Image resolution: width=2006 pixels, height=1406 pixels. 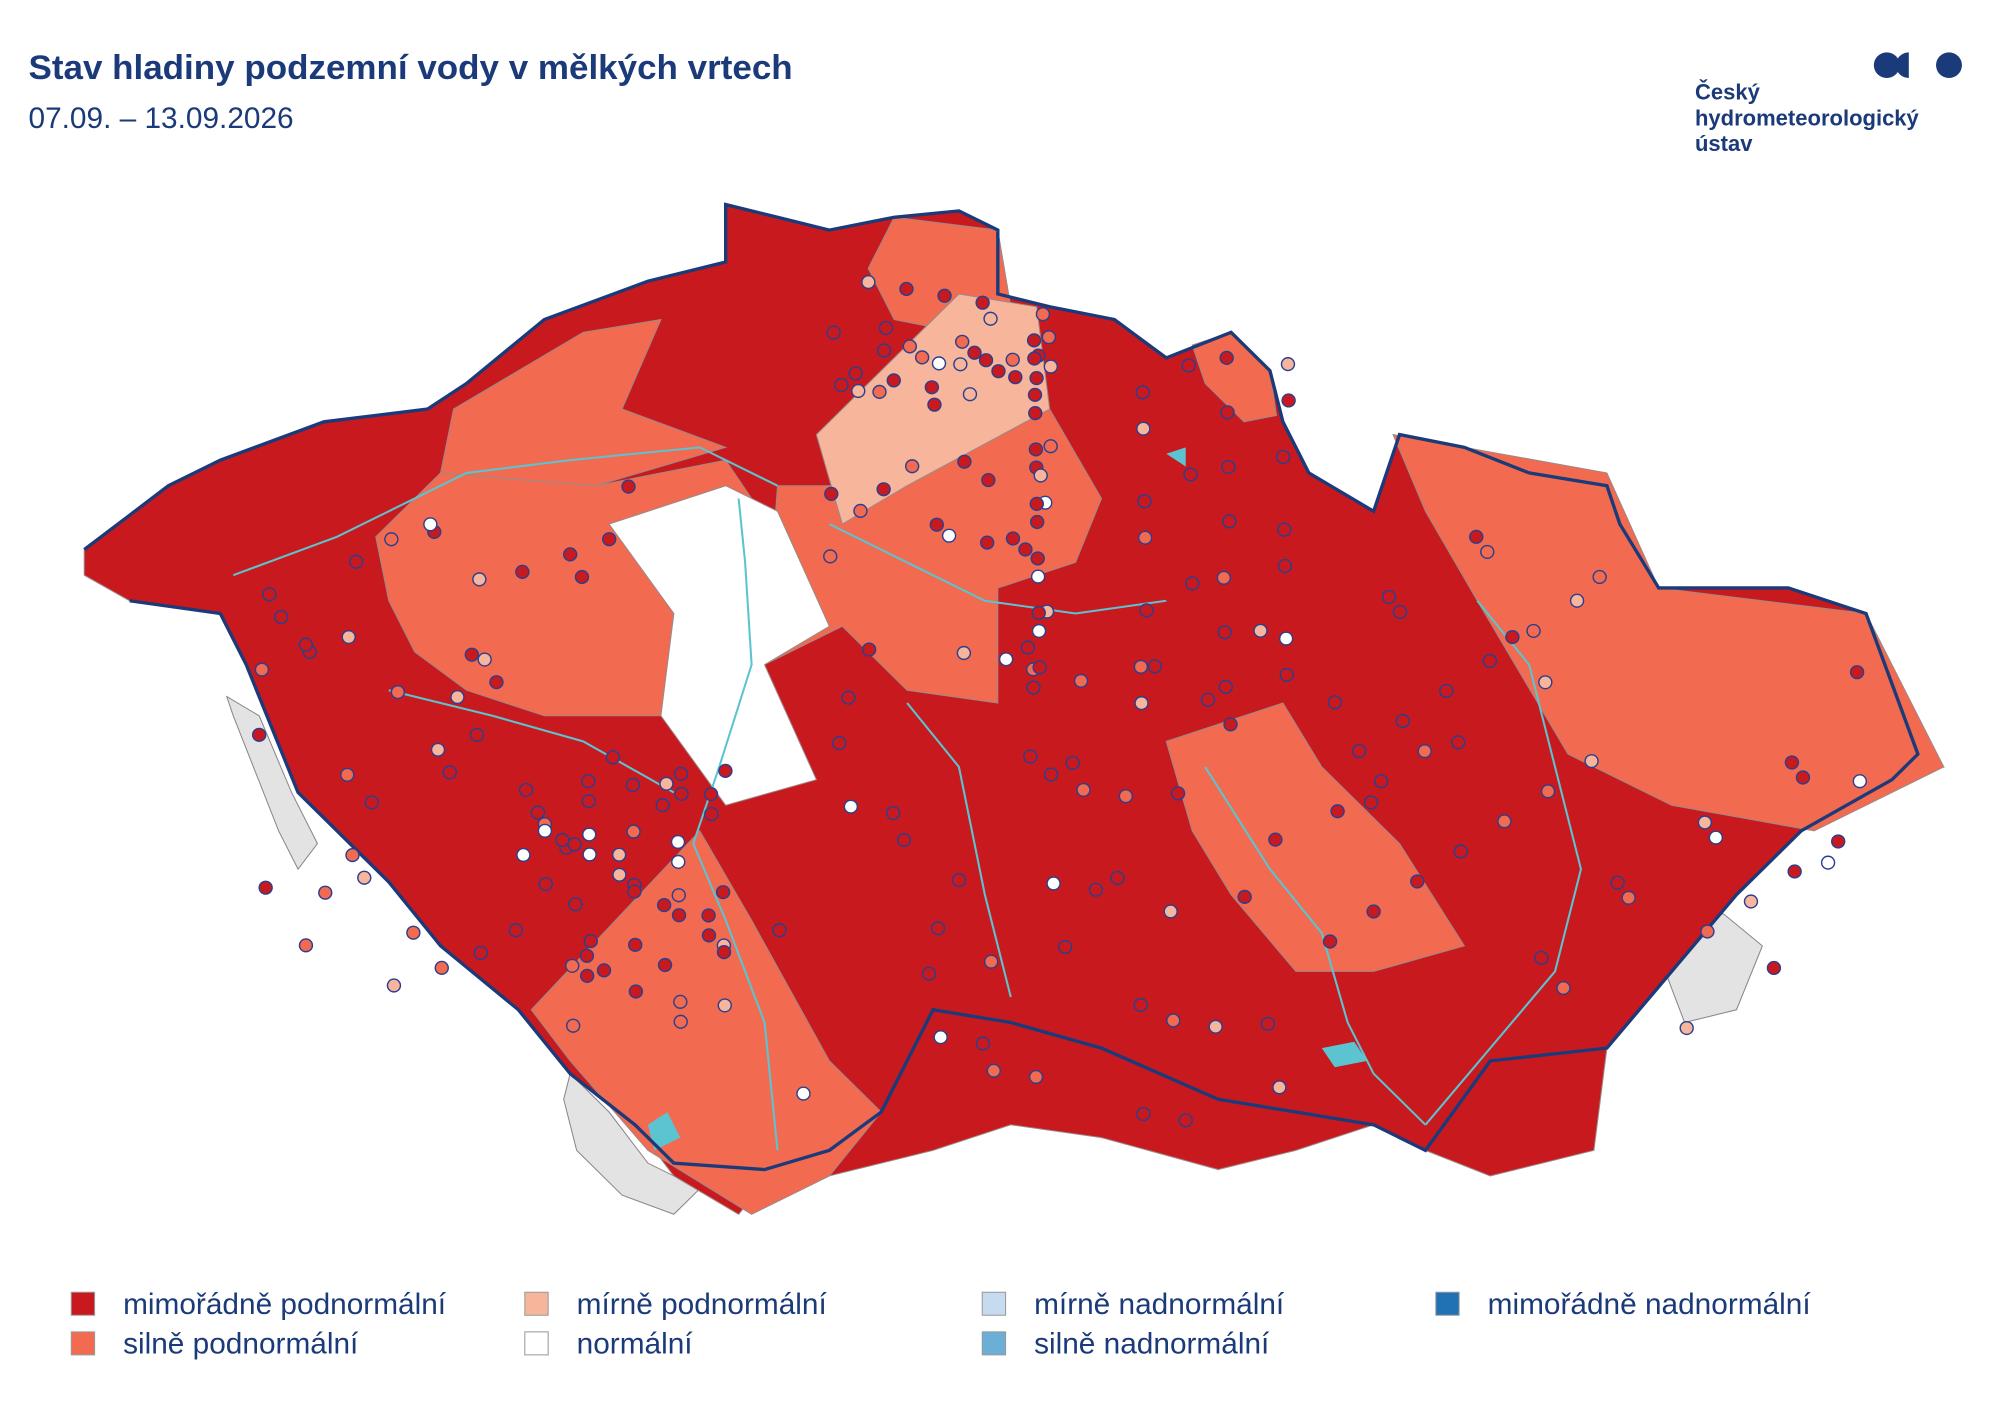 What do you see at coordinates (1902, 65) in the screenshot?
I see `logo-half` at bounding box center [1902, 65].